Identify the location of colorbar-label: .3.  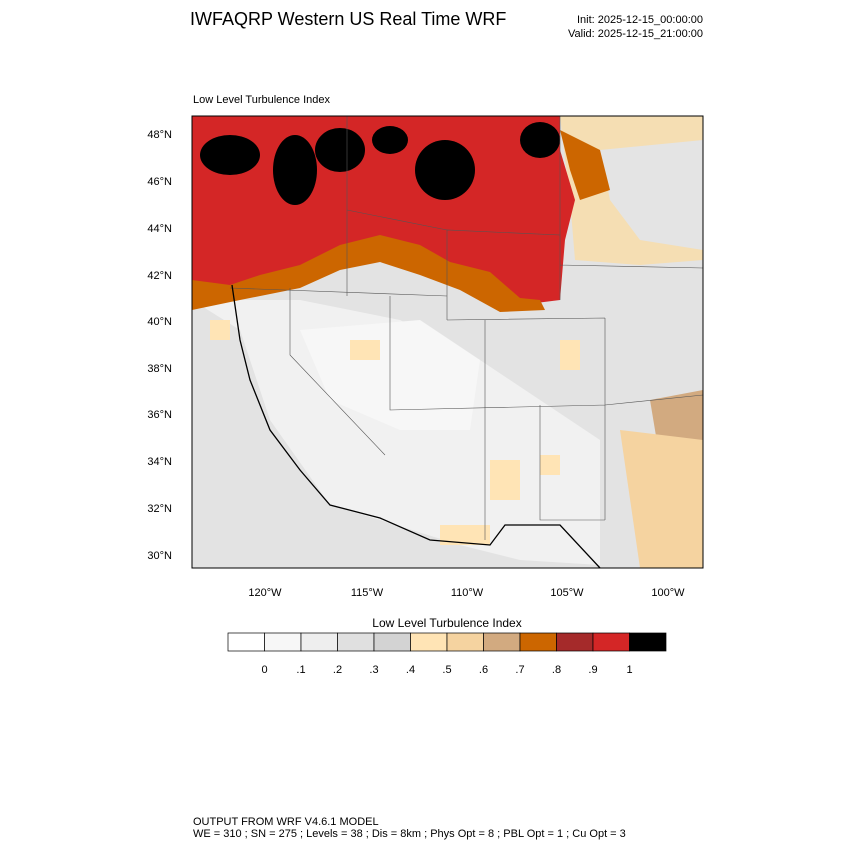
(373, 670).